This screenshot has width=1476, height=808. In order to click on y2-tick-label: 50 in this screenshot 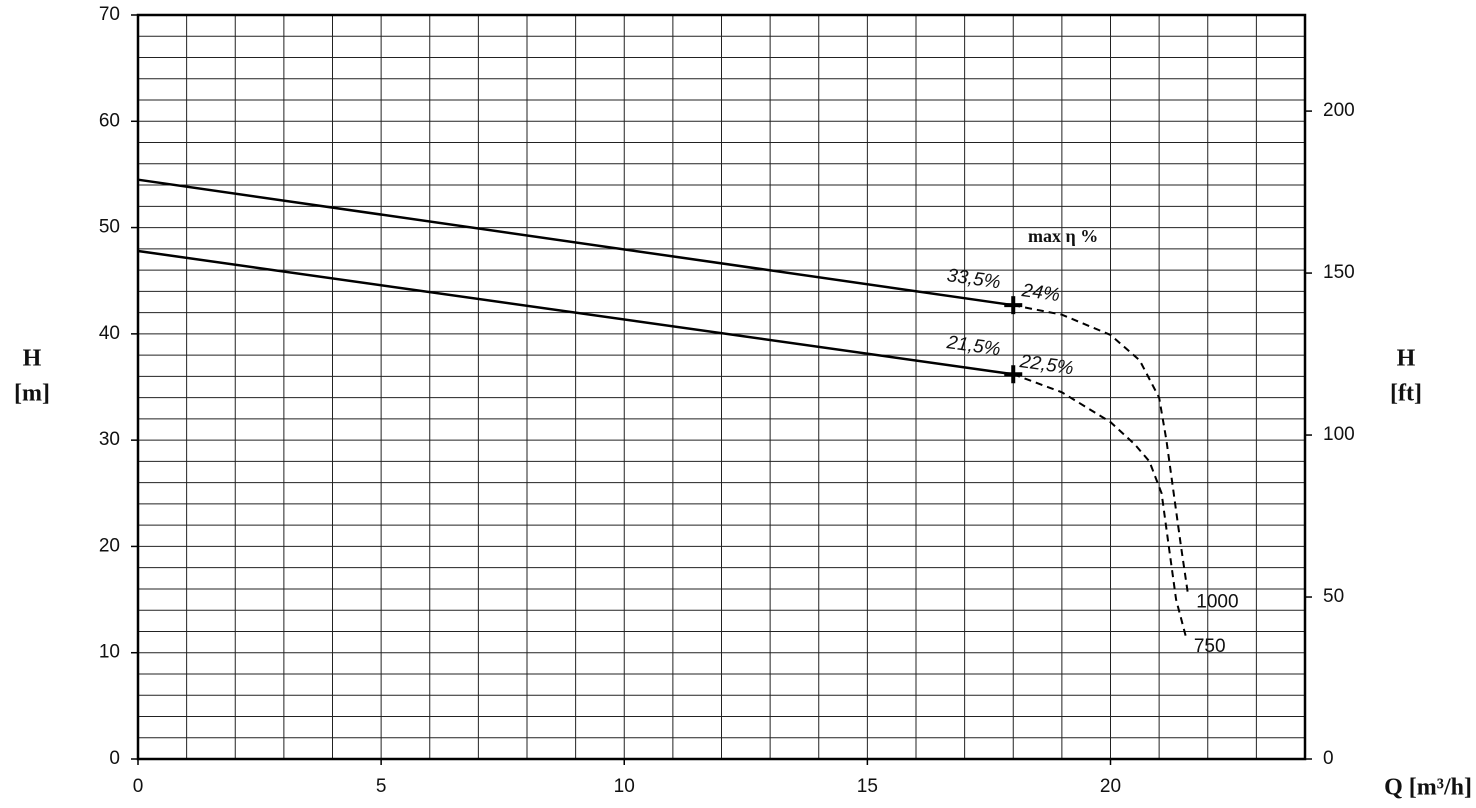, I will do `click(1333, 596)`.